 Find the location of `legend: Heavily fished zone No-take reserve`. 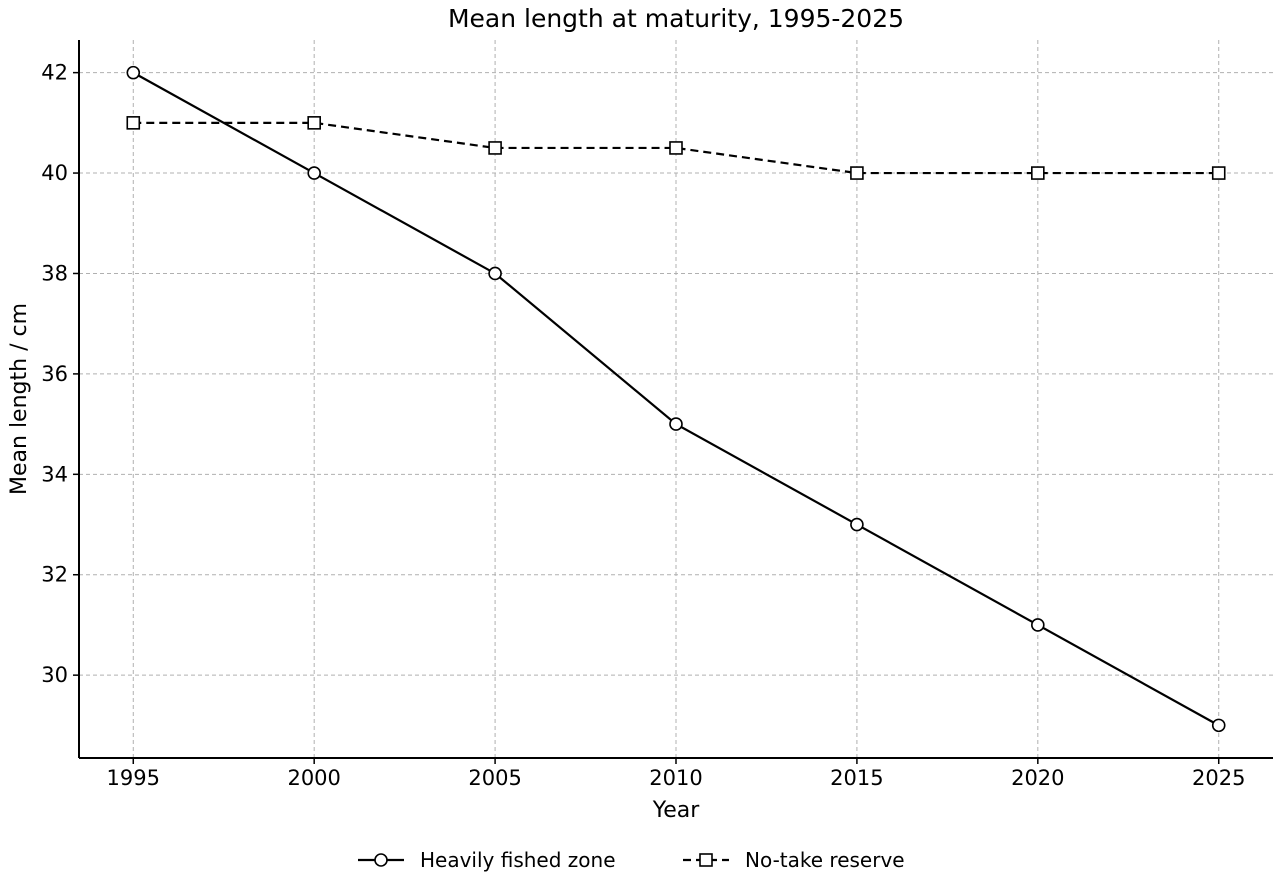

legend: Heavily fished zone No-take reserve is located at coordinates (631, 860).